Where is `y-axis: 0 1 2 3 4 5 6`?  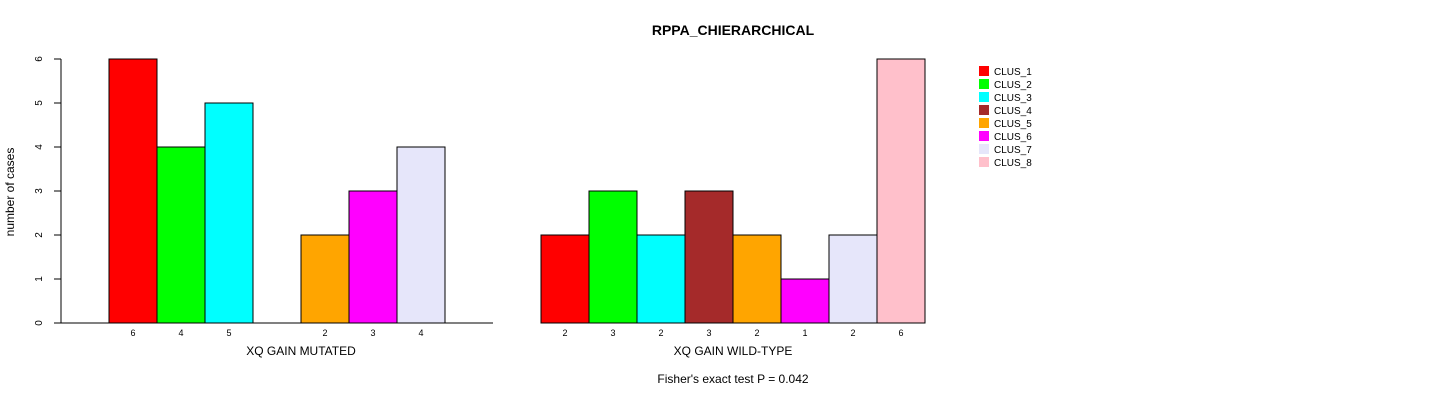
y-axis: 0 1 2 3 4 5 6 is located at coordinates (48, 191).